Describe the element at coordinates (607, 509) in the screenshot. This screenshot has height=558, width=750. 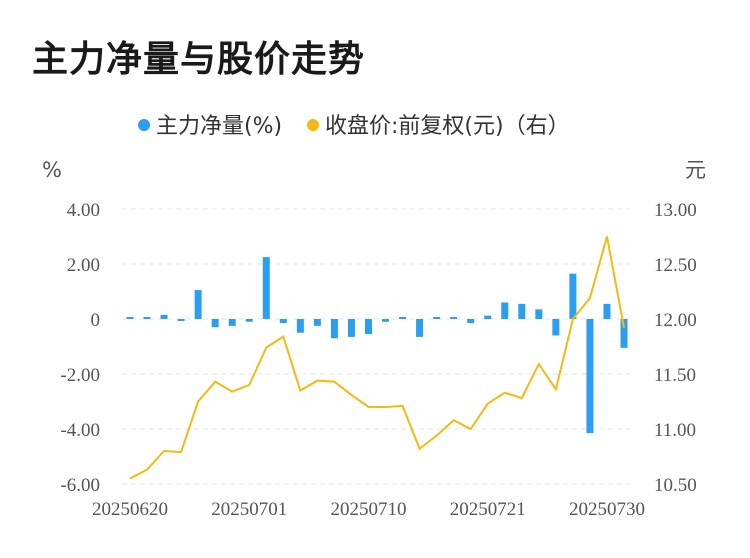
I see `x-tick-label: 20250730` at that location.